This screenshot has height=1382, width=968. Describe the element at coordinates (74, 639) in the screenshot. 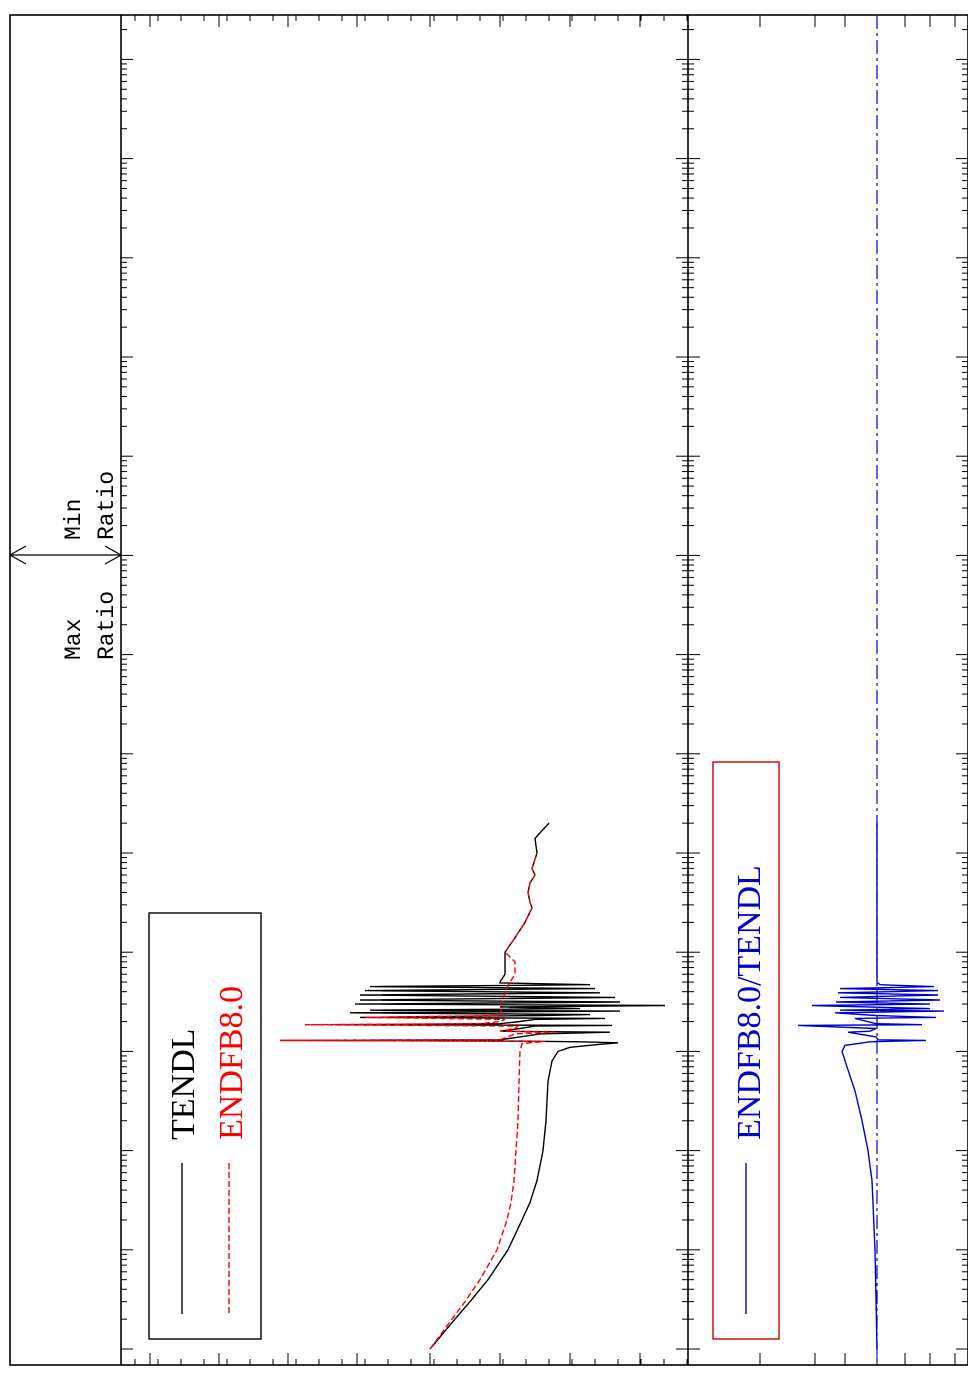

I see `max-ratio-line1: Max` at that location.